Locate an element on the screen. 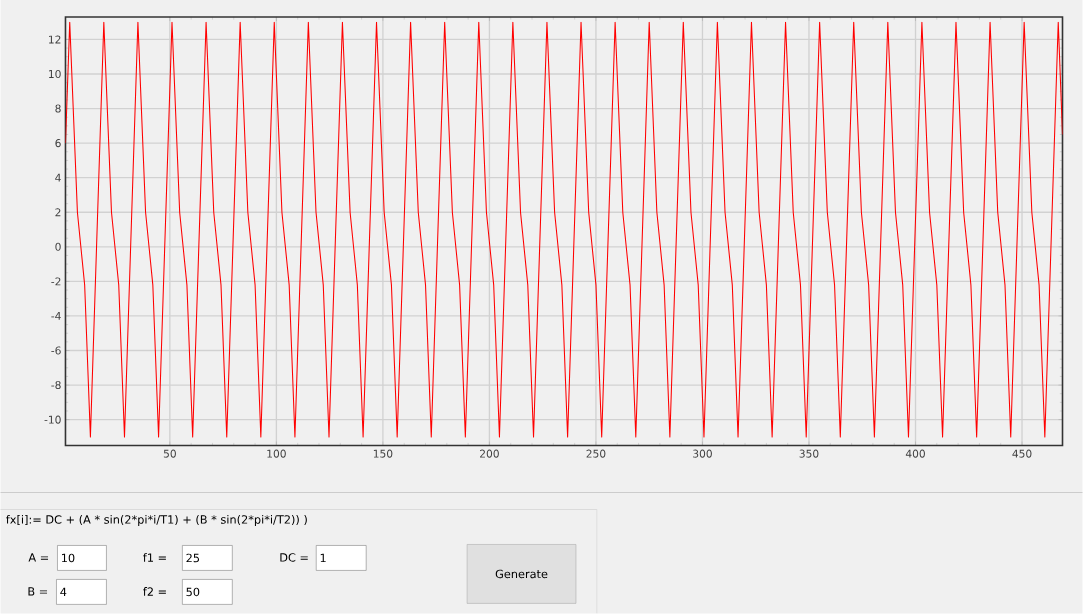  x-tick-label: 450 is located at coordinates (1022, 453).